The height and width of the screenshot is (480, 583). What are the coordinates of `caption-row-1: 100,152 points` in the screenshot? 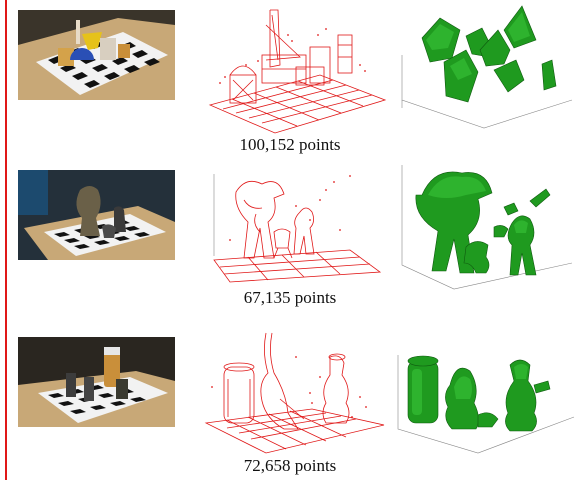 It's located at (290, 144).